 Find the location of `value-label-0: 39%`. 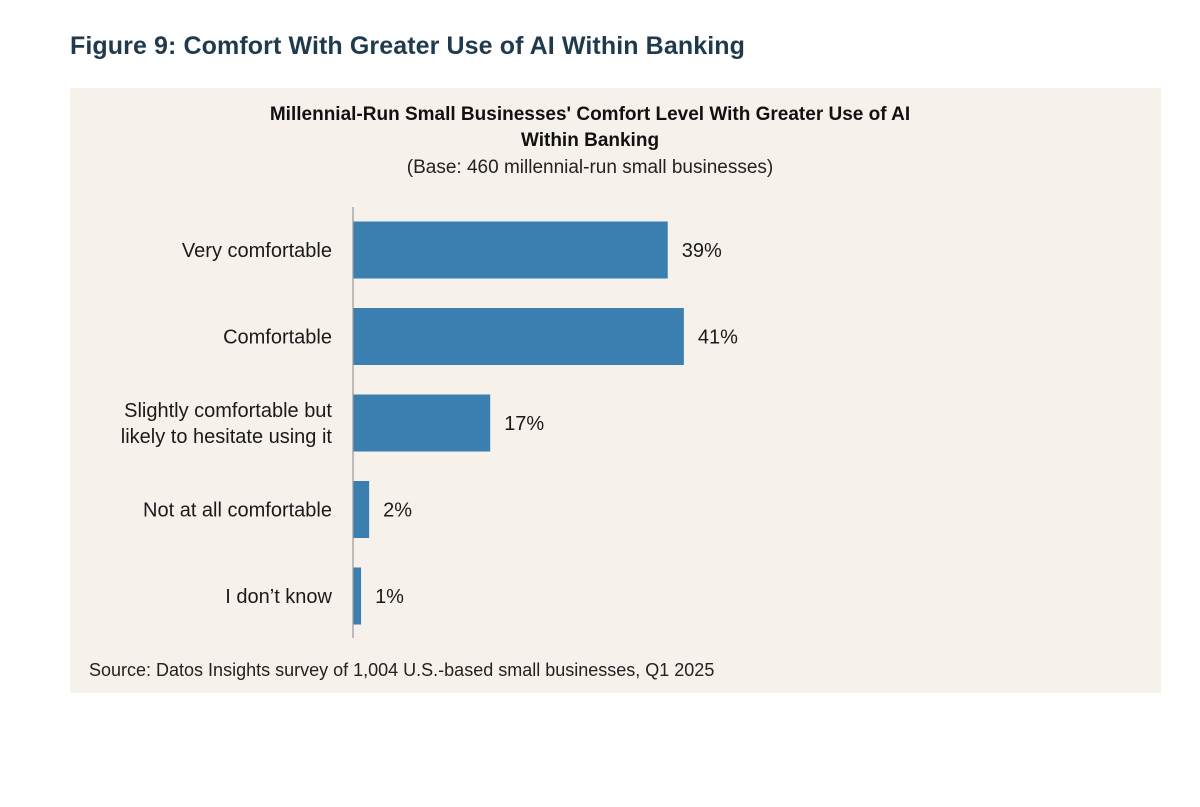

value-label-0: 39% is located at coordinates (702, 251).